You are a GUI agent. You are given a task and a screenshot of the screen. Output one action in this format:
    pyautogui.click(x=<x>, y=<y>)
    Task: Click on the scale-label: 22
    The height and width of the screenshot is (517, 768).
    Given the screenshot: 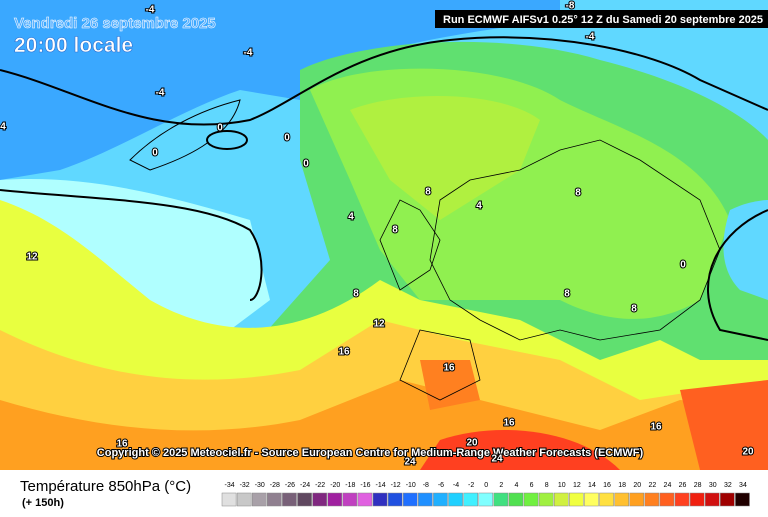 What is the action you would take?
    pyautogui.click(x=652, y=485)
    